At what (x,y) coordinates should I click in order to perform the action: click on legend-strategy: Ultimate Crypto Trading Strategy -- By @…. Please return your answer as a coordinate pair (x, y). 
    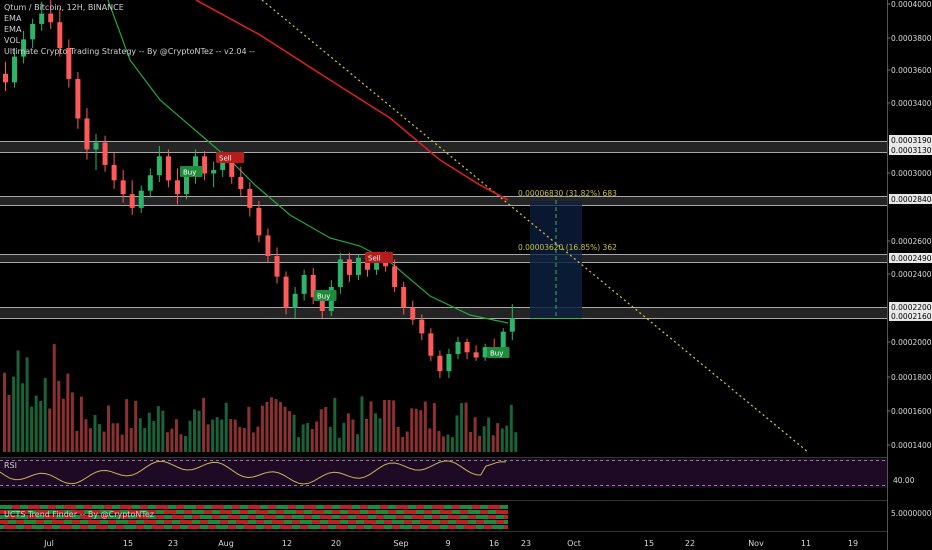
    Looking at the image, I should click on (129, 51).